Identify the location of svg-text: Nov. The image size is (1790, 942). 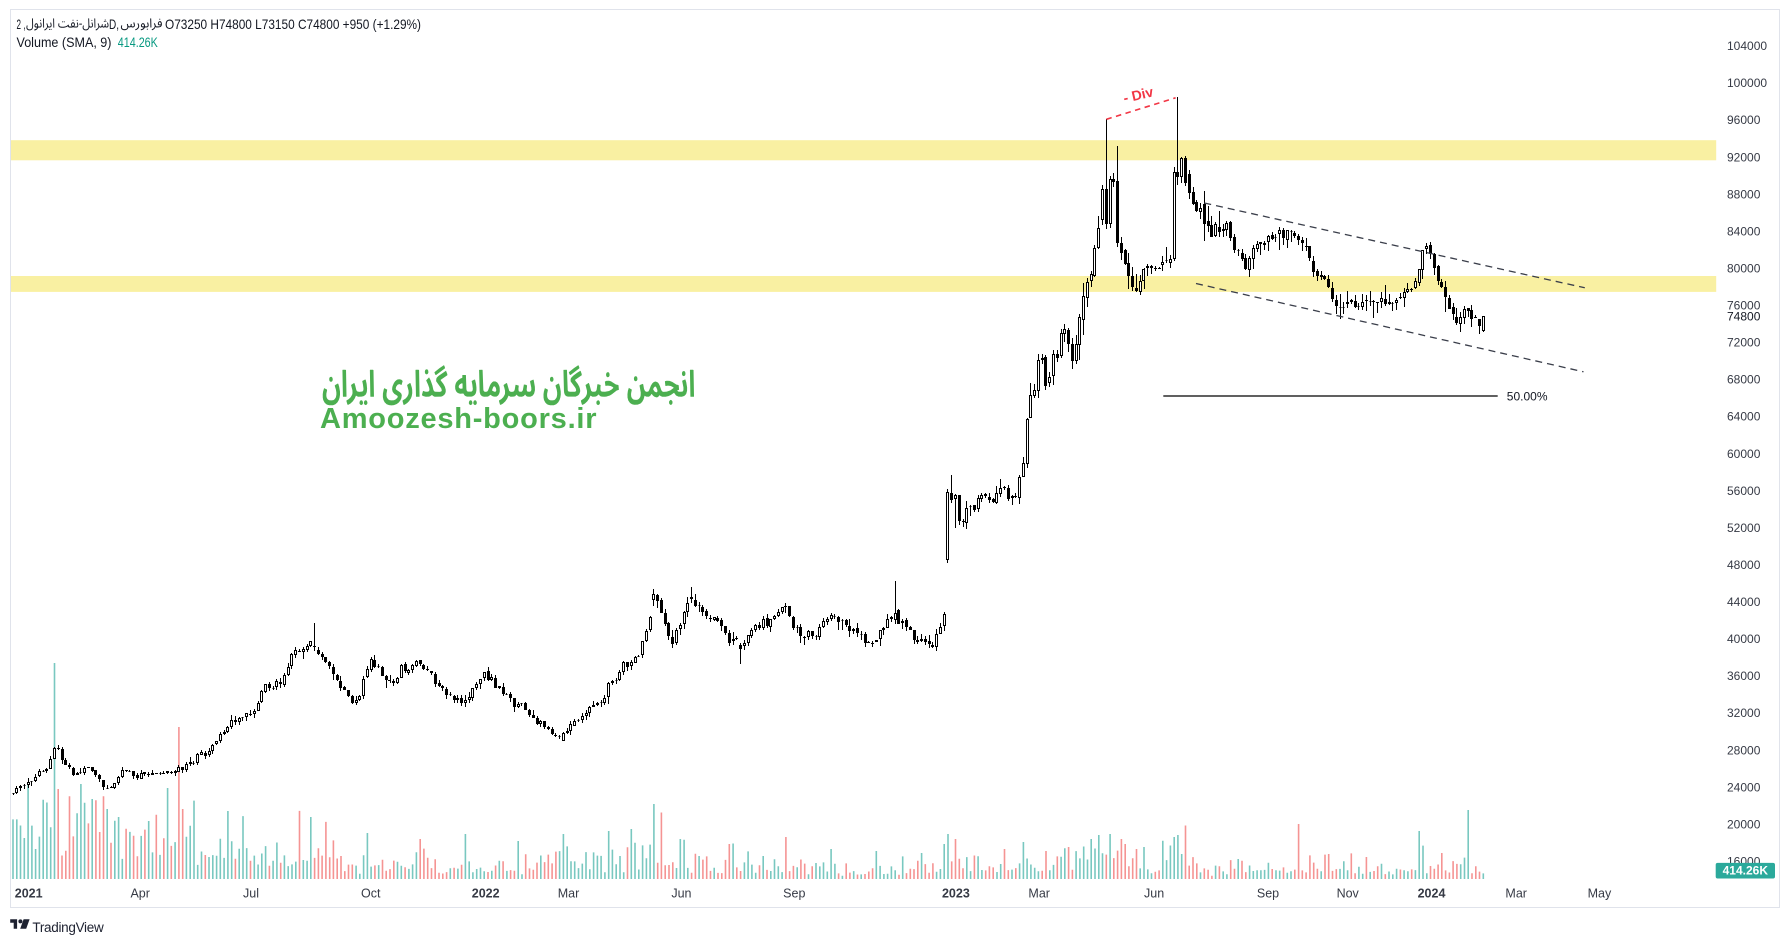
(1348, 893).